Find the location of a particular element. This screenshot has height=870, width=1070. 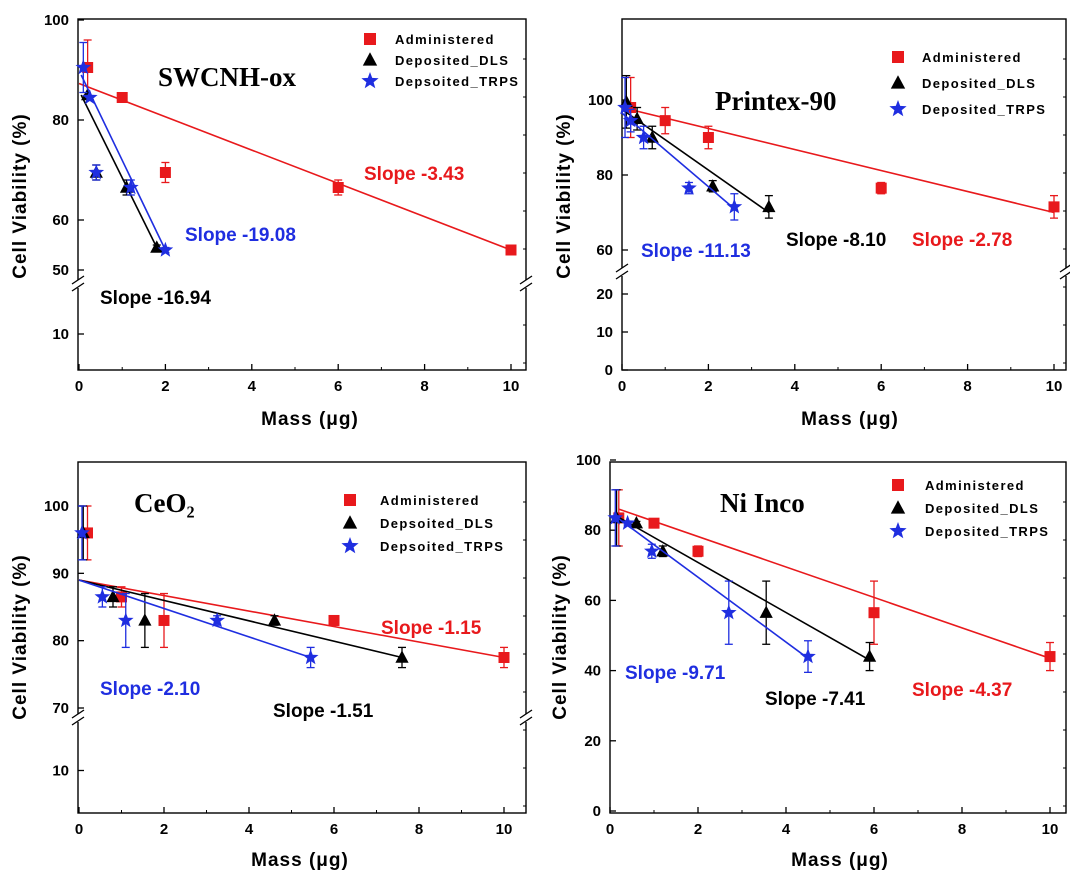

x-tick-label: 10 is located at coordinates (1050, 829).